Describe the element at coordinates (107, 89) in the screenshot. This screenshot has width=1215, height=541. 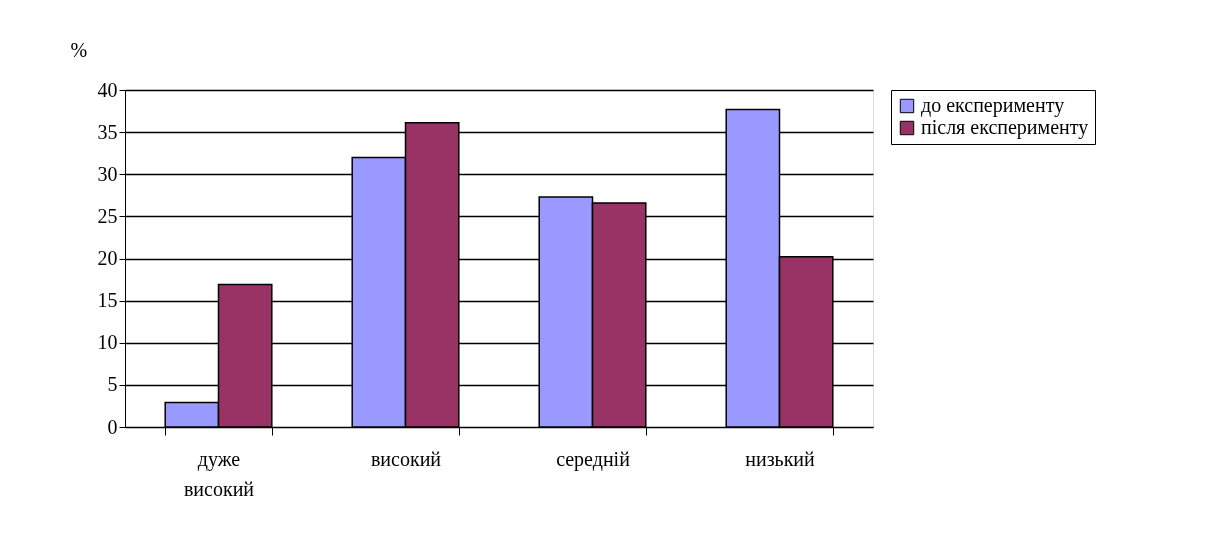
I see `y-tick-label: 40` at that location.